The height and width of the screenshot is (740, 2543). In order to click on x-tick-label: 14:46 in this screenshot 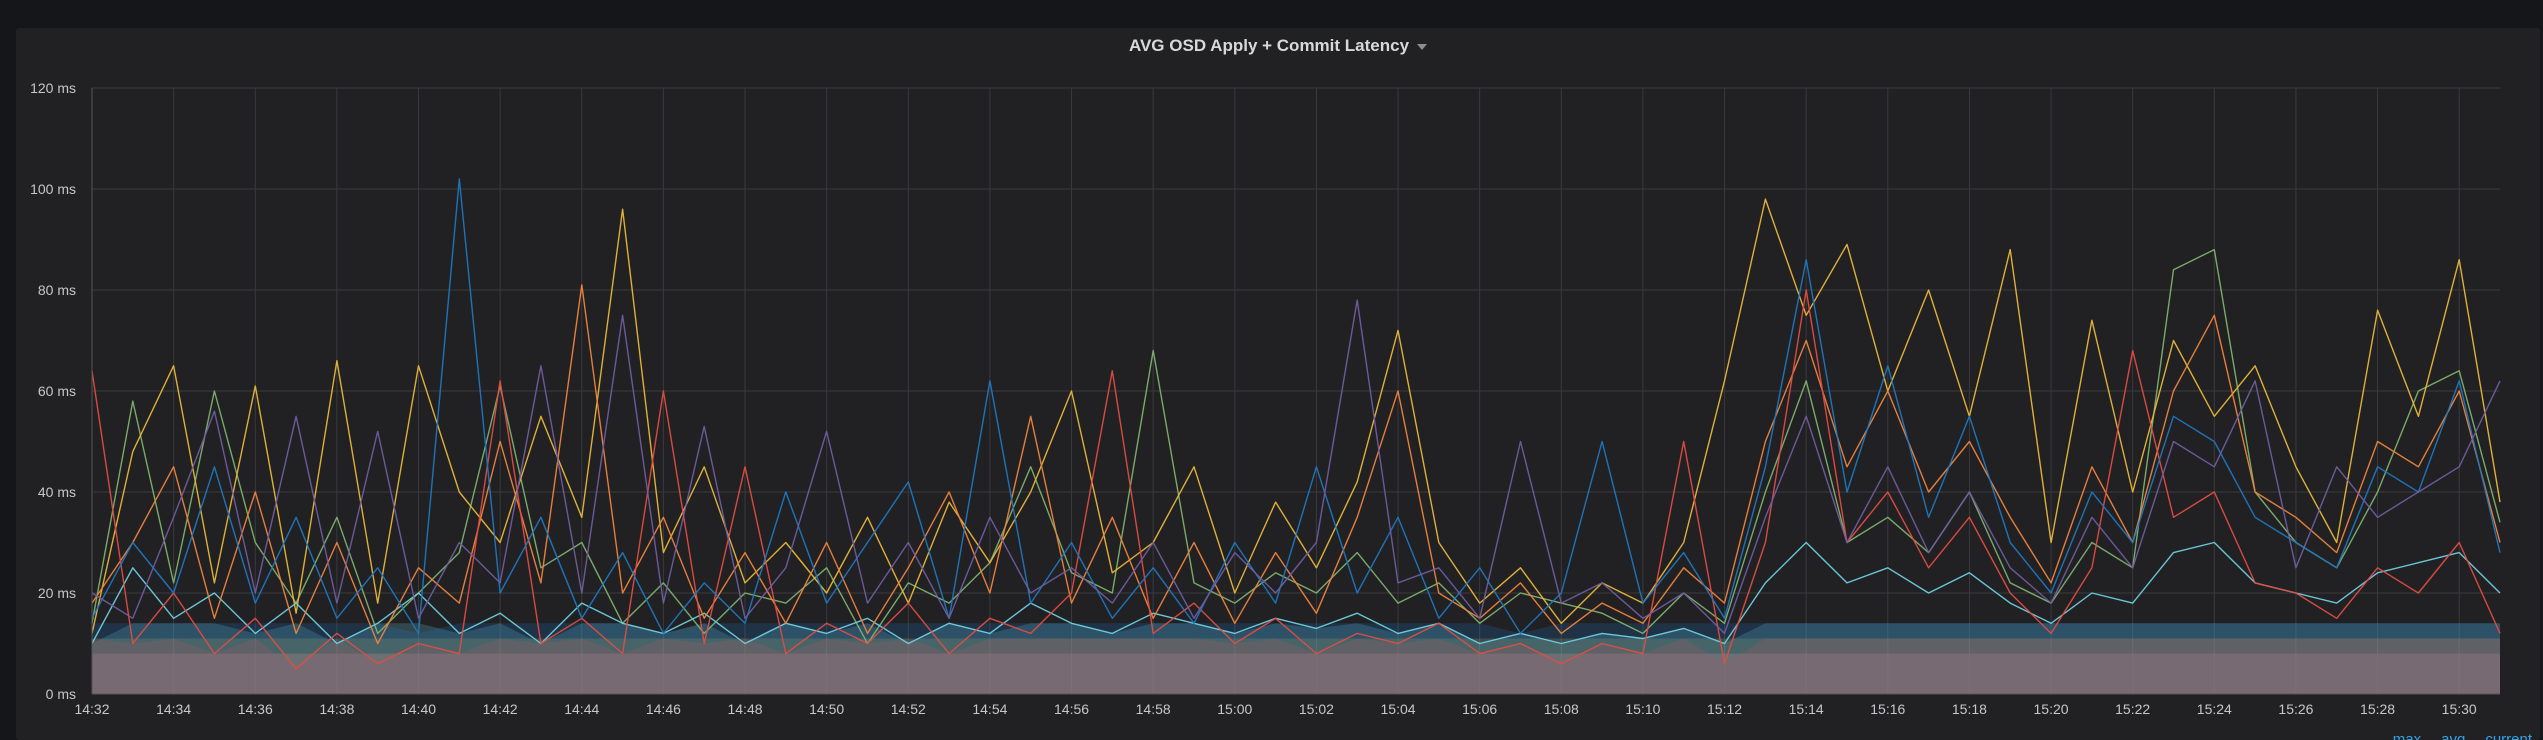, I will do `click(663, 709)`.